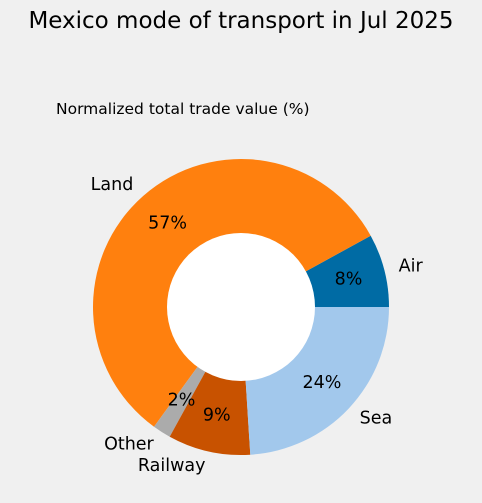 This screenshot has height=503, width=482. What do you see at coordinates (321, 383) in the screenshot?
I see `slice-percent-sea: 24%` at bounding box center [321, 383].